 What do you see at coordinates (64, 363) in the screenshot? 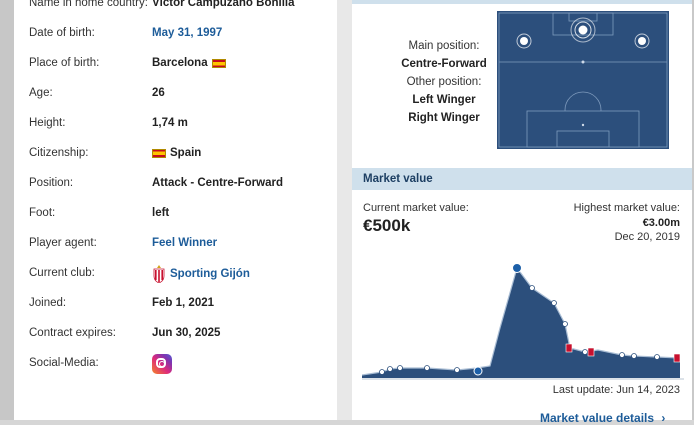
I see `info-label: Social-Media:` at bounding box center [64, 363].